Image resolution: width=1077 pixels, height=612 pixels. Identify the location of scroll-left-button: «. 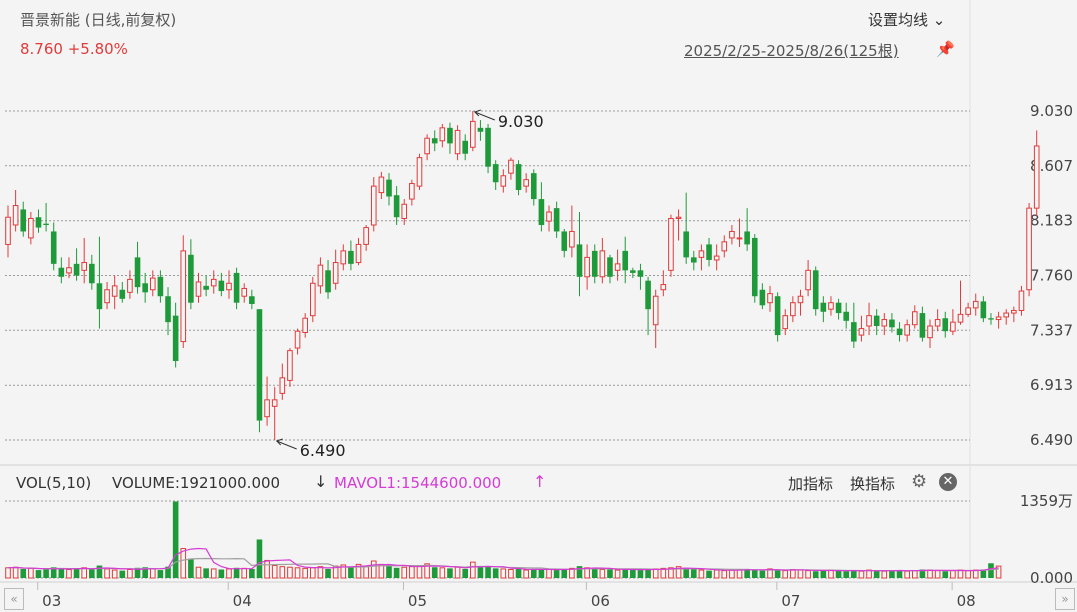
(14, 599).